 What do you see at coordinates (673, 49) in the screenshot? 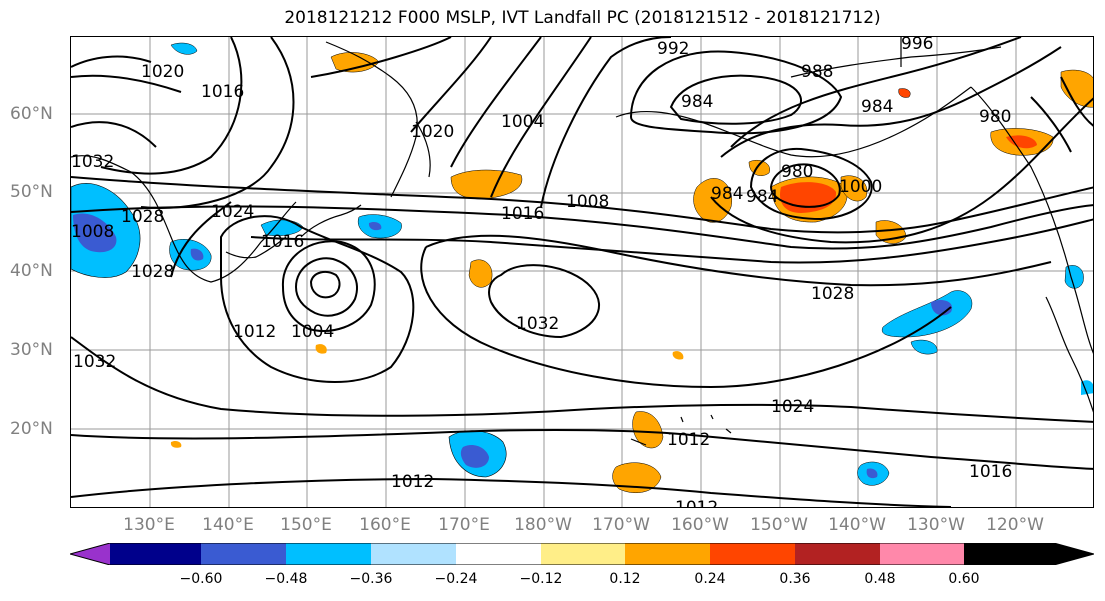
I see `contour-label: 992` at bounding box center [673, 49].